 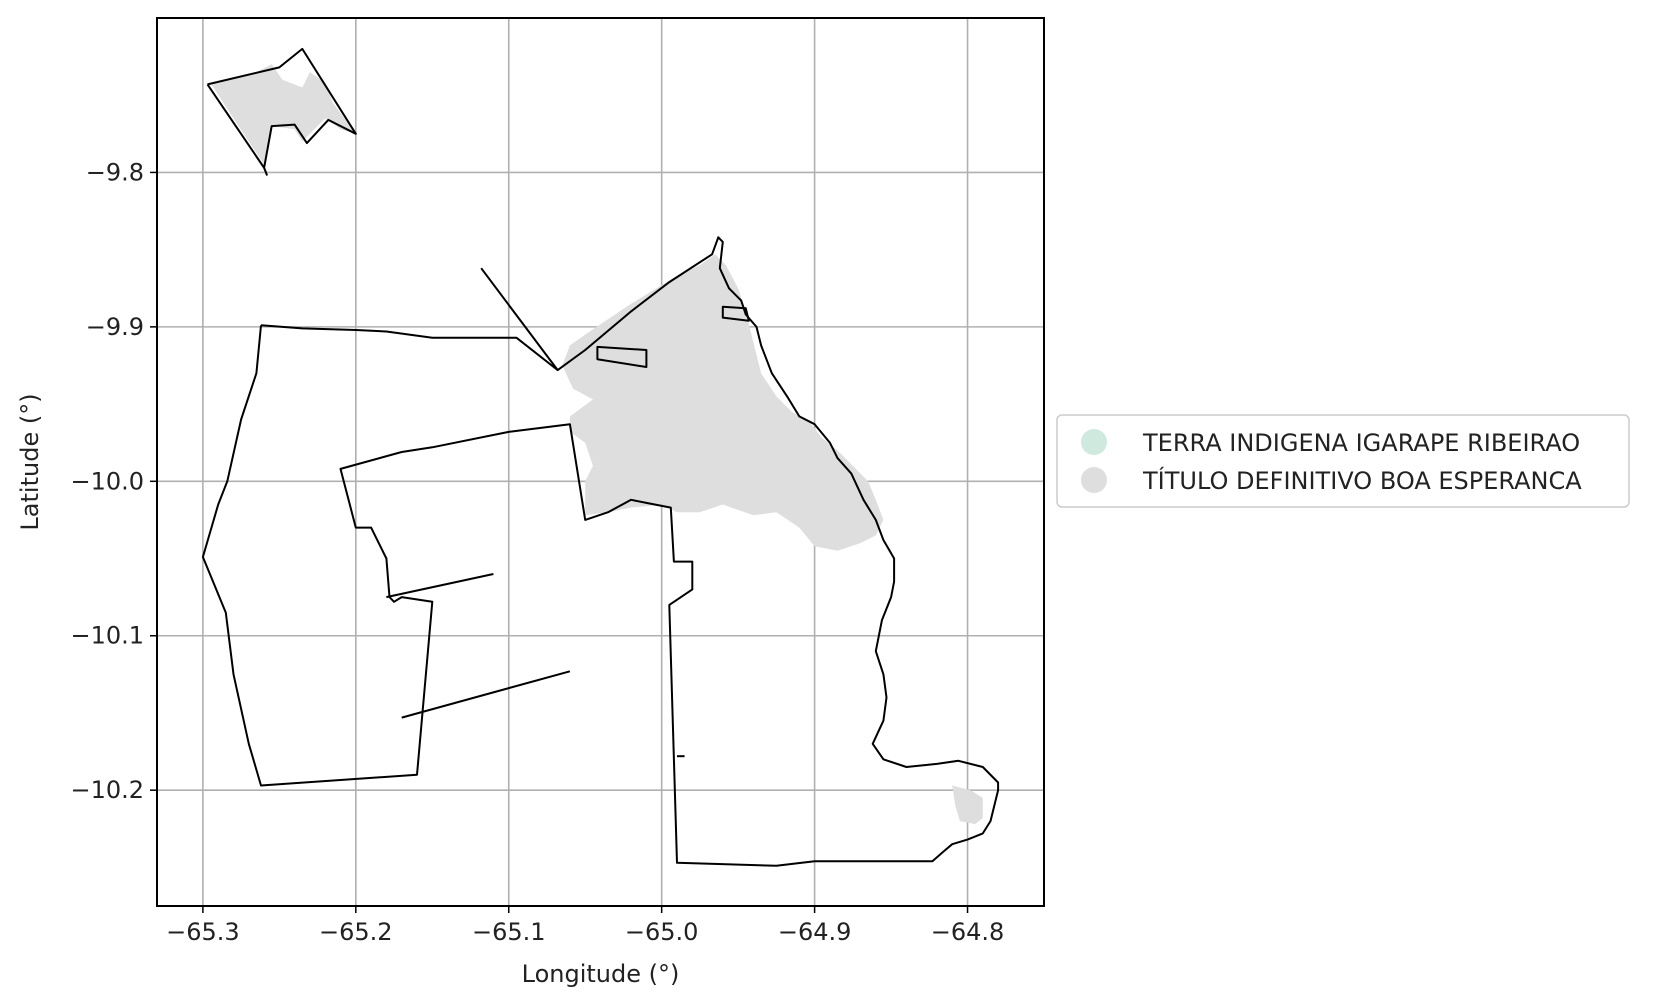 What do you see at coordinates (115, 327) in the screenshot?
I see `y-tick-label: −9.9` at bounding box center [115, 327].